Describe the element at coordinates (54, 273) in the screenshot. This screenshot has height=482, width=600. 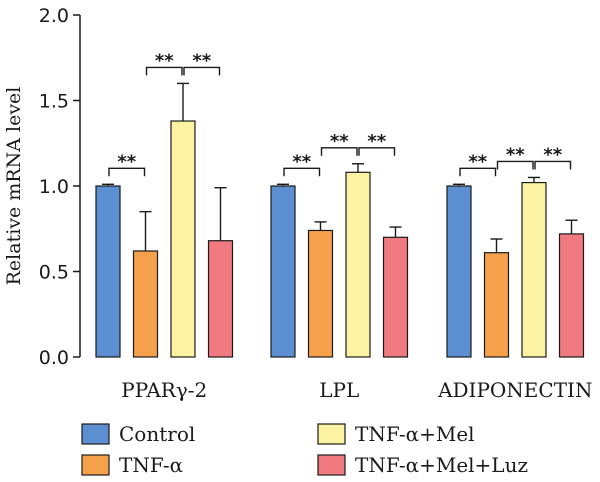
I see `y-tick-label: 0.5` at that location.